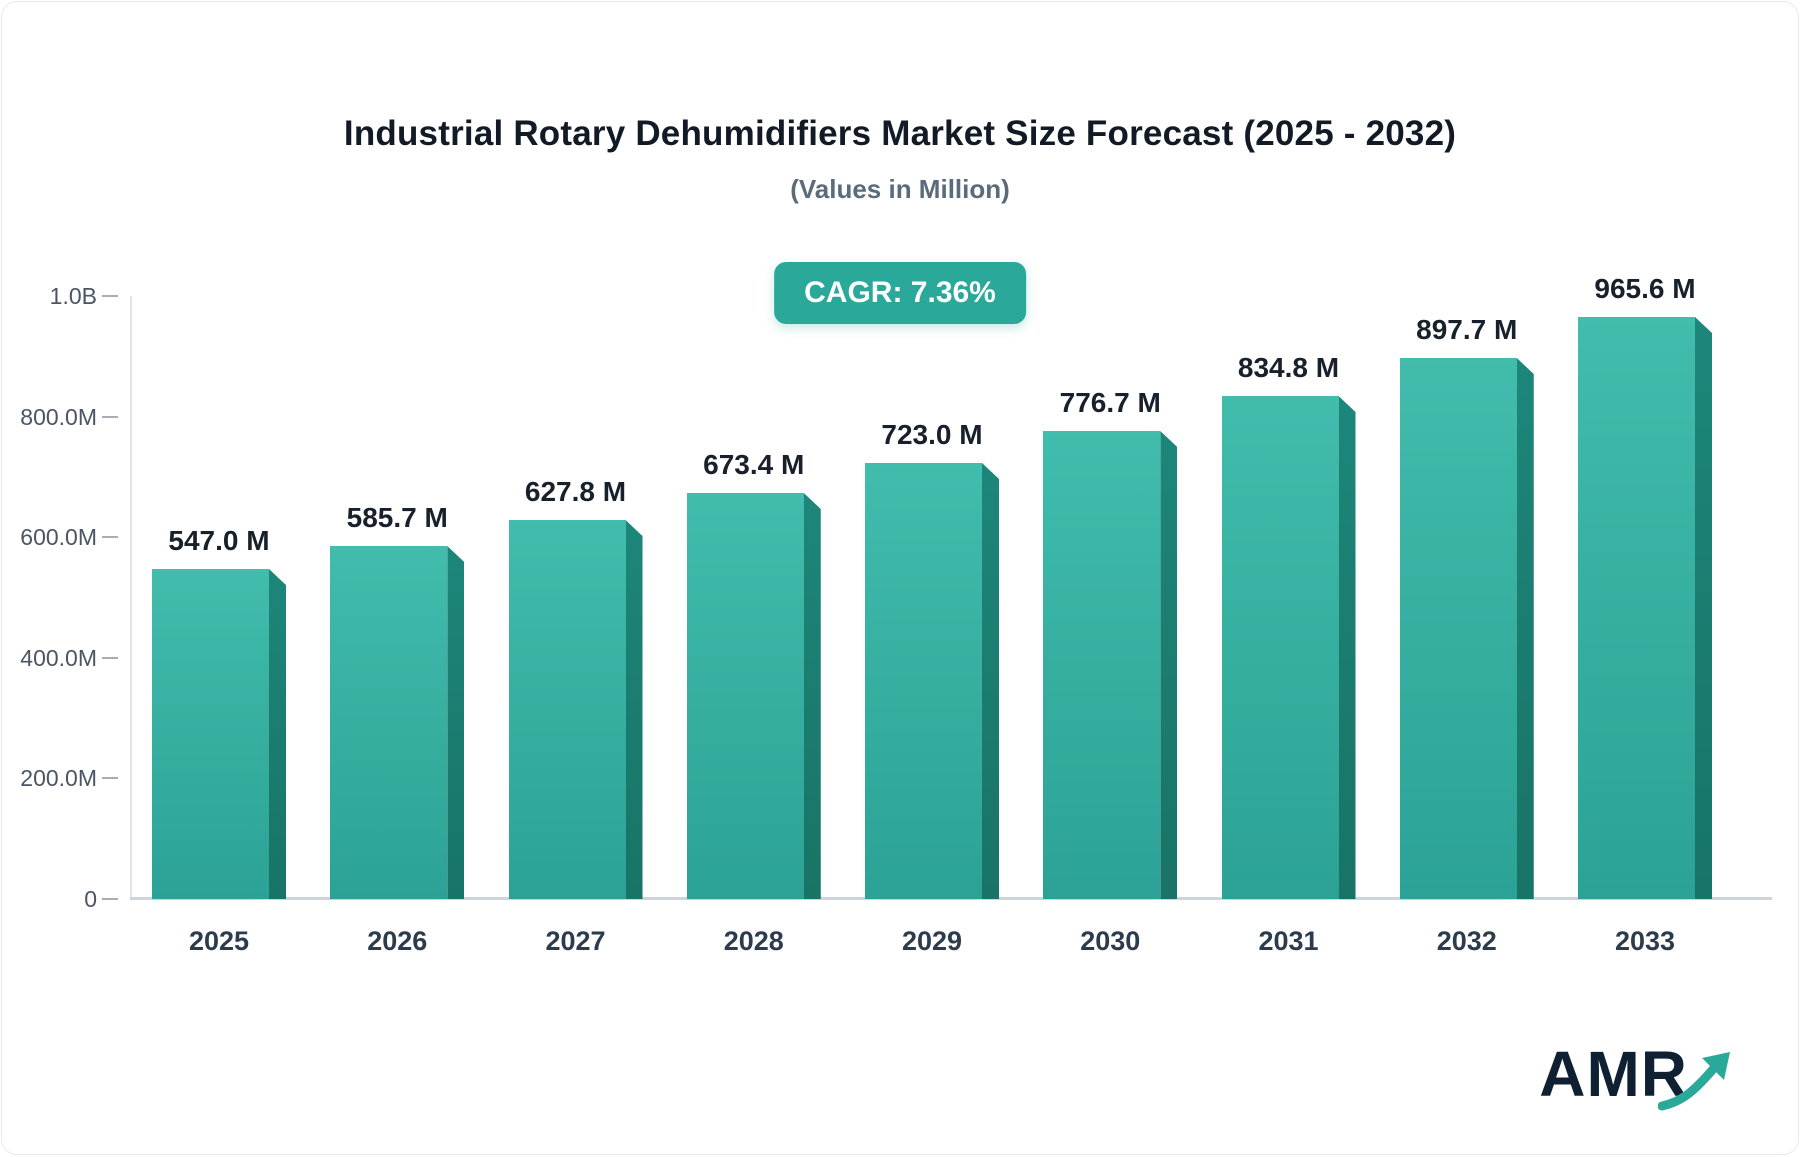  What do you see at coordinates (1694, 1081) in the screenshot?
I see `growth-arrow-icon` at bounding box center [1694, 1081].